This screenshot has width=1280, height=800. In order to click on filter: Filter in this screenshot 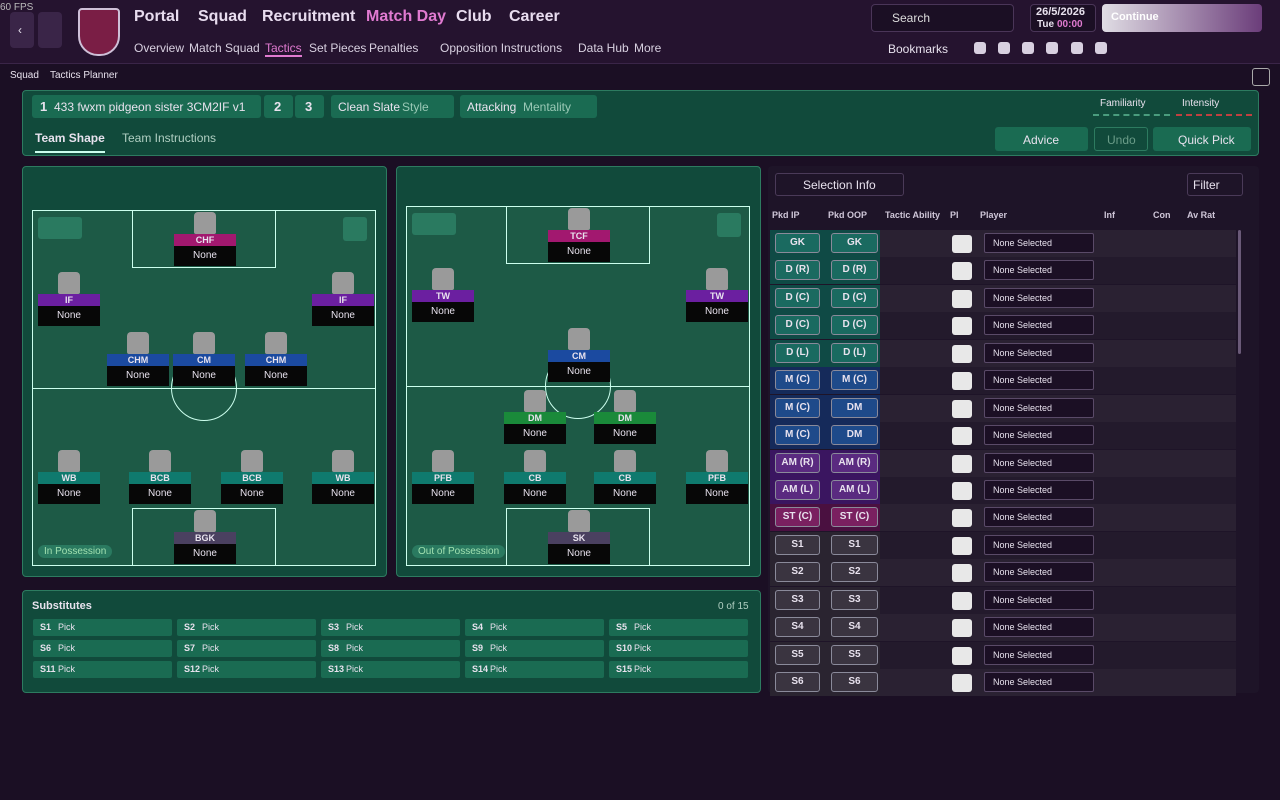, I will do `click(1206, 185)`.